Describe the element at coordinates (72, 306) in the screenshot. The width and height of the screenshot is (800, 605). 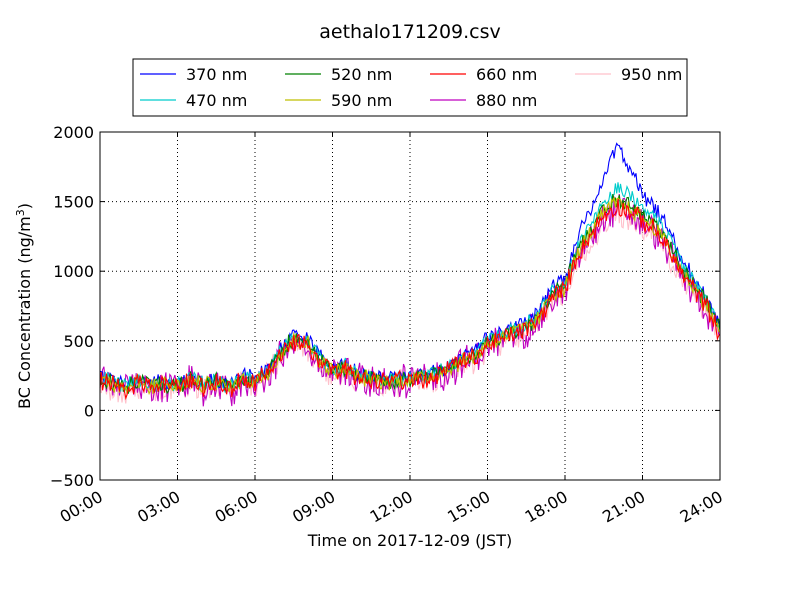
I see `y-tick-labels: −500 0 500 1000 1500 2000` at that location.